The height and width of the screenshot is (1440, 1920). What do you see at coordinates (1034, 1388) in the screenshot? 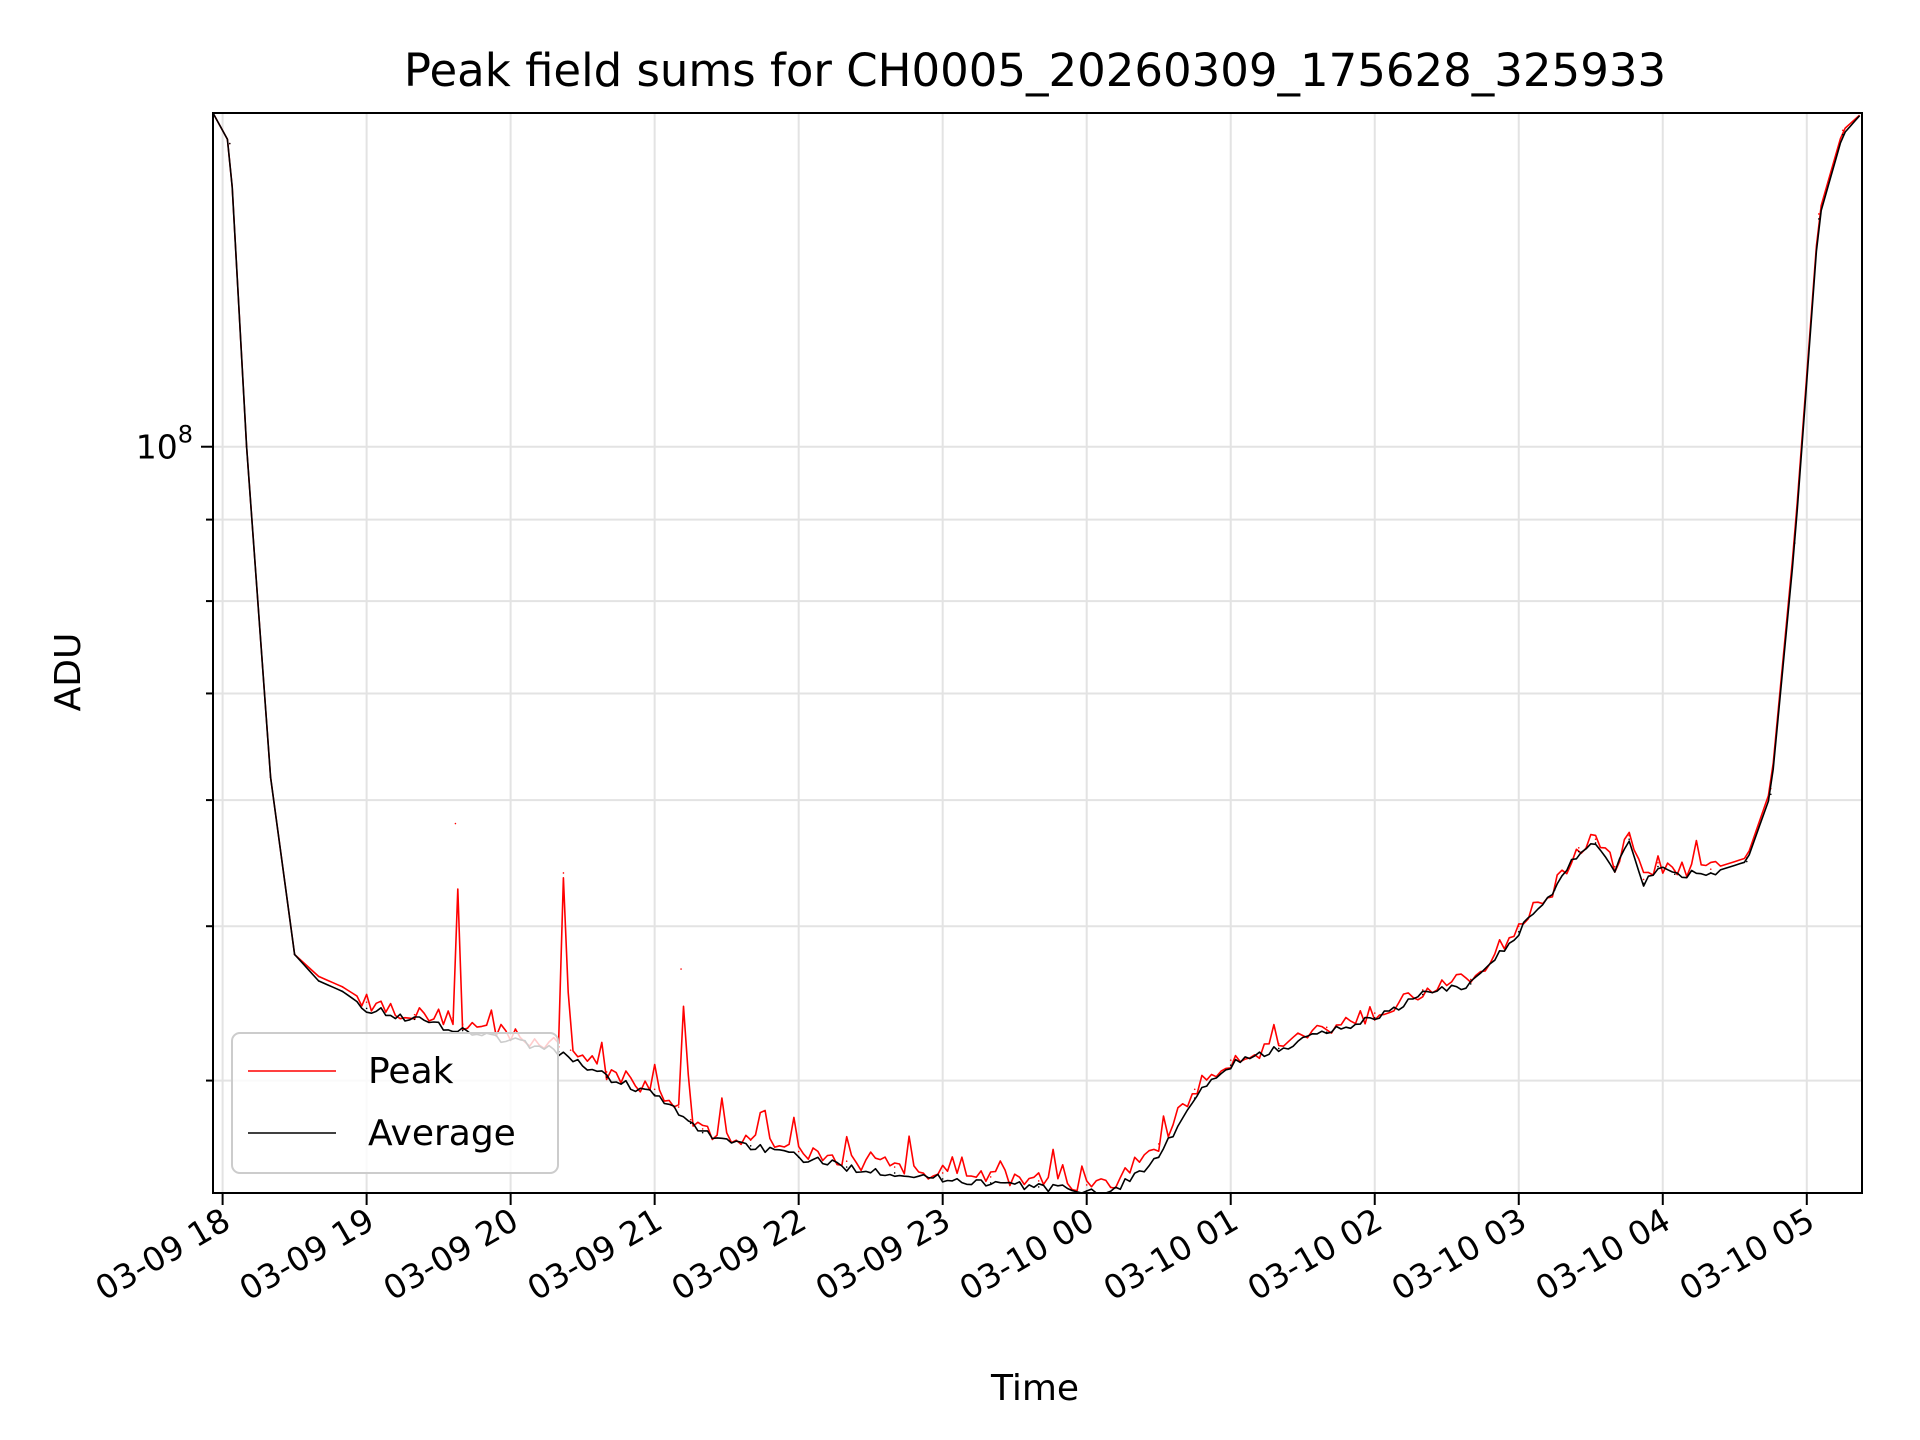
I see `x-axis-label: Time` at bounding box center [1034, 1388].